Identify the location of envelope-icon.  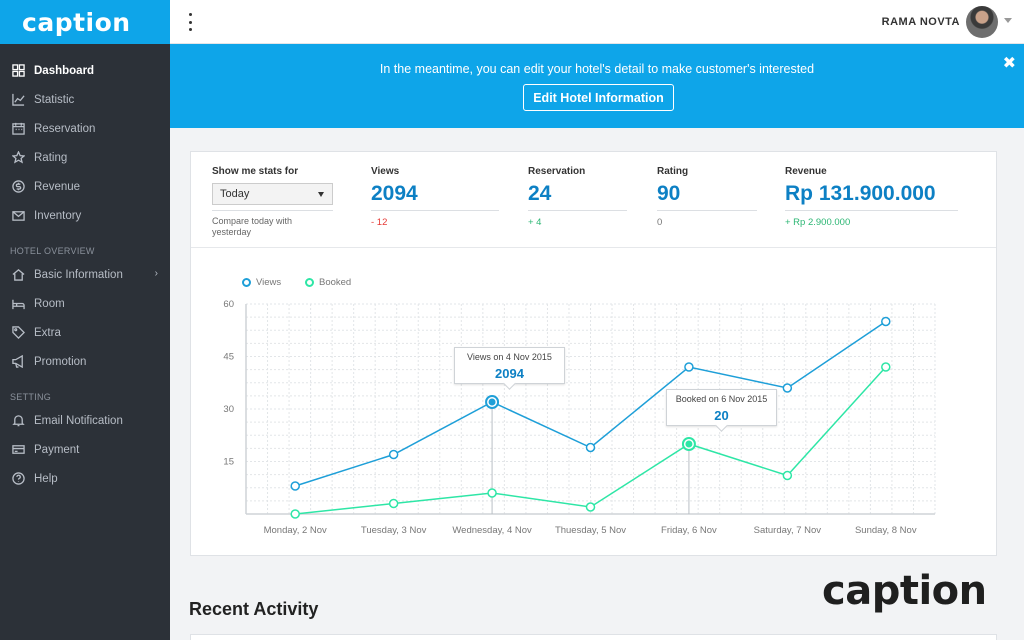
(18, 216).